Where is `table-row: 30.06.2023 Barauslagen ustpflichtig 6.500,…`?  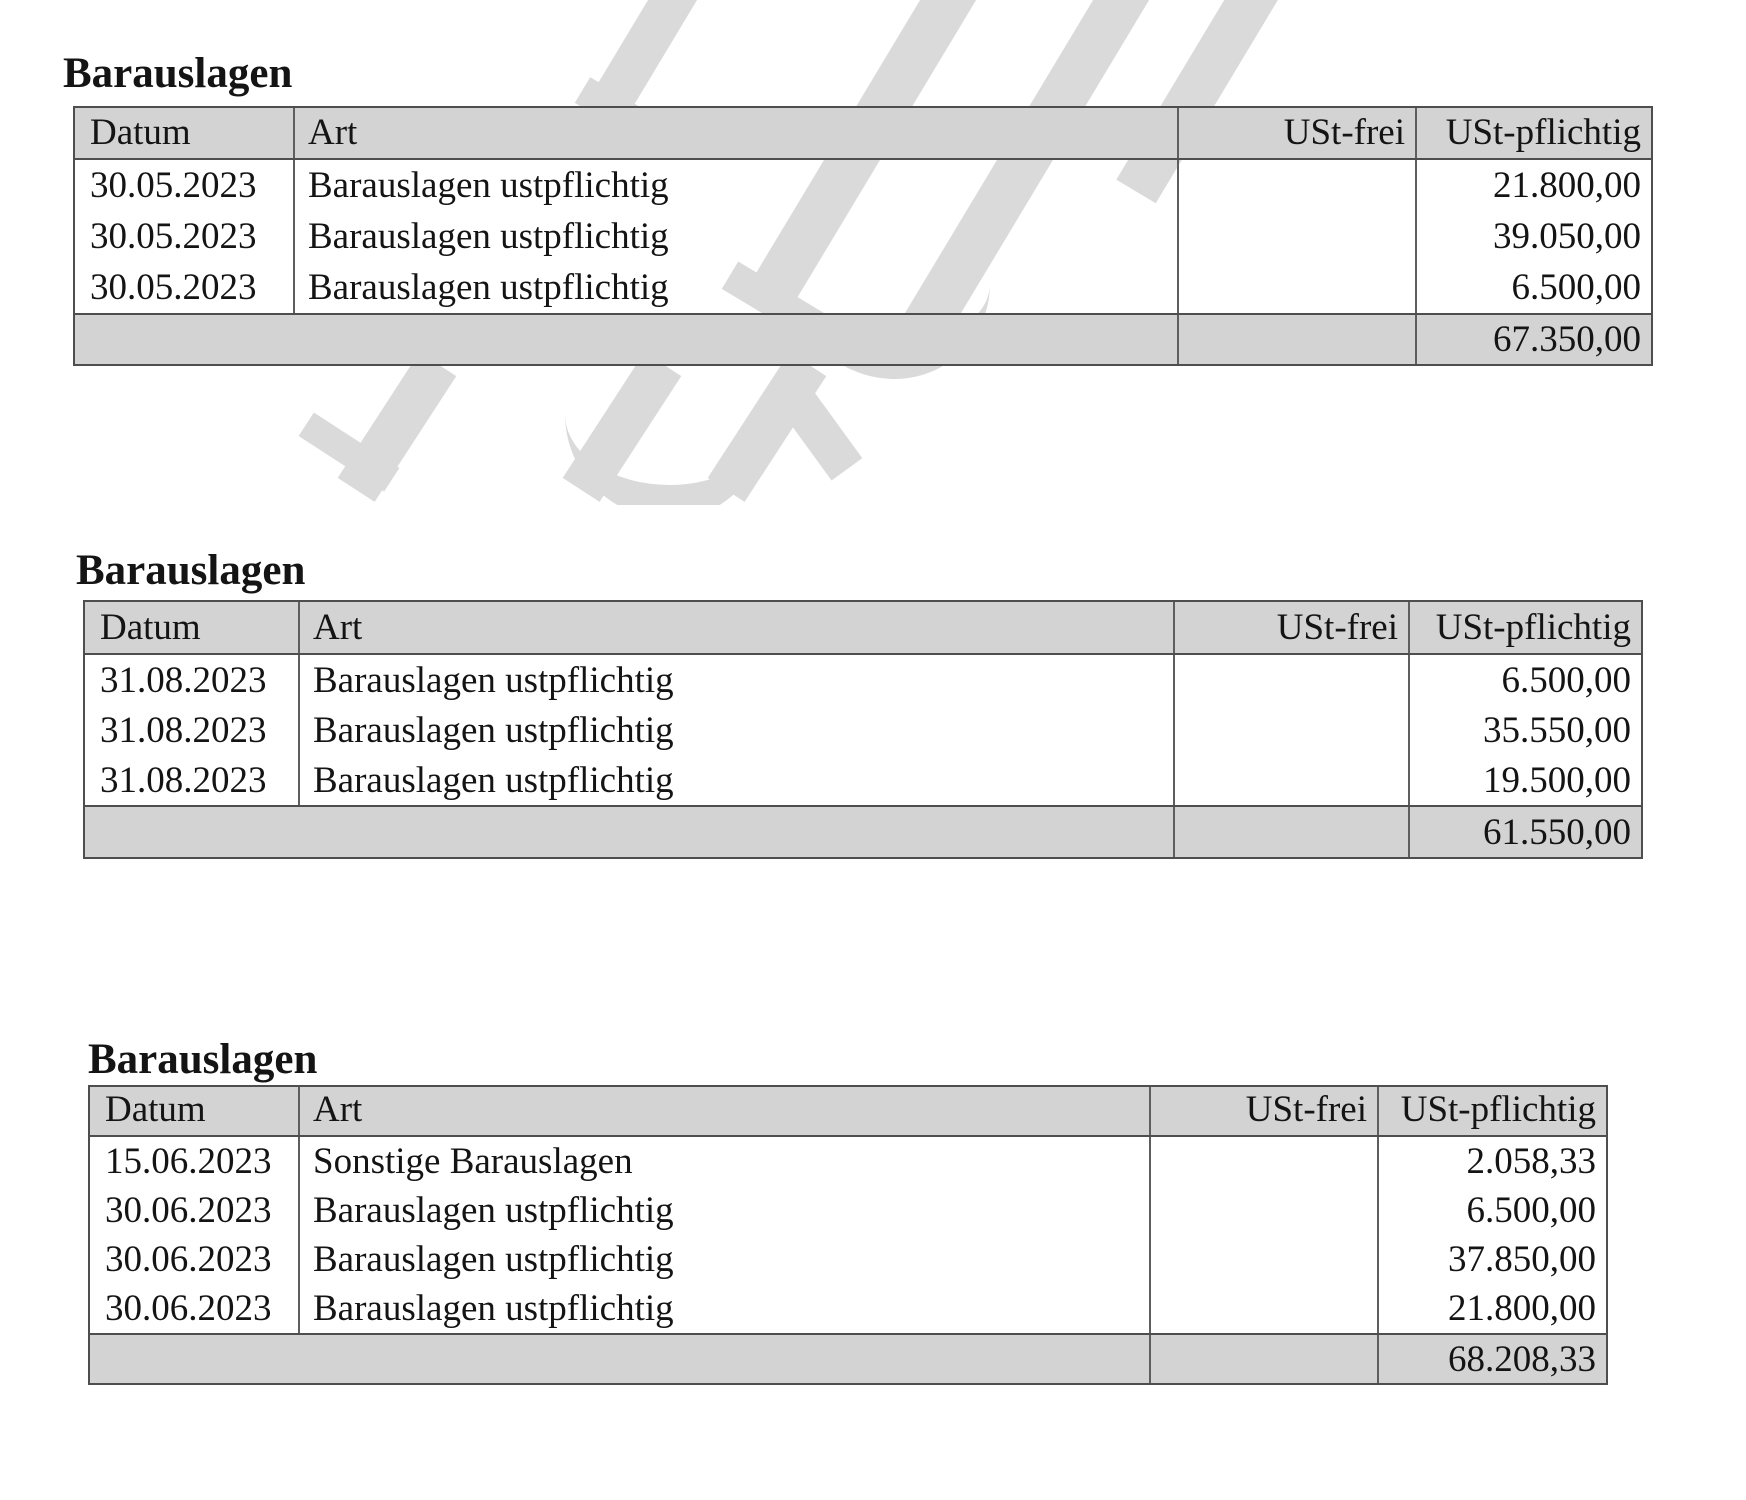 table-row: 30.06.2023 Barauslagen ustpflichtig 6.500,… is located at coordinates (848, 1210).